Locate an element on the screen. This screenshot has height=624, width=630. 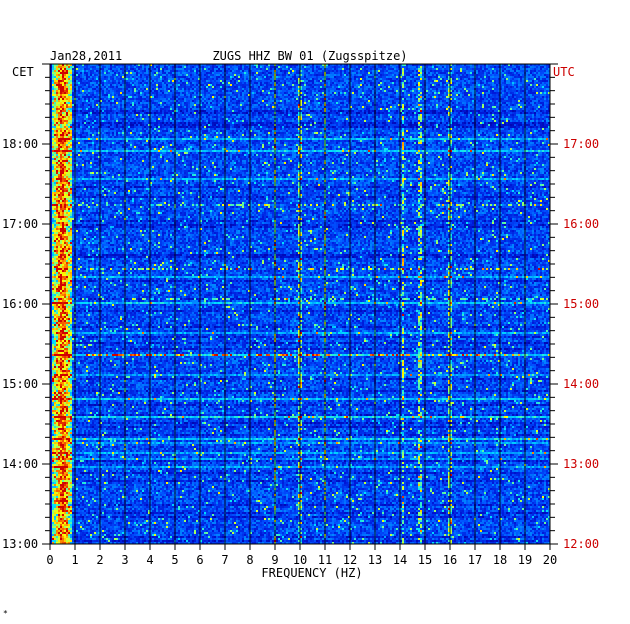
left-axis-label: CET is located at coordinates (23, 72).